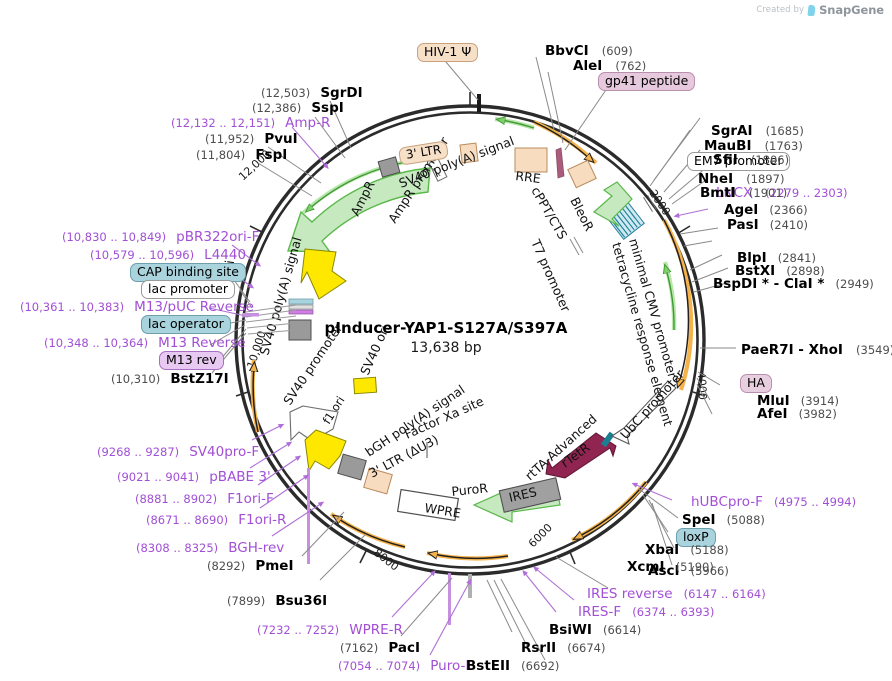 The width and height of the screenshot is (892, 681). Describe the element at coordinates (589, 50) in the screenshot. I see `site-label-bbvci: BbvCI (609)` at that location.